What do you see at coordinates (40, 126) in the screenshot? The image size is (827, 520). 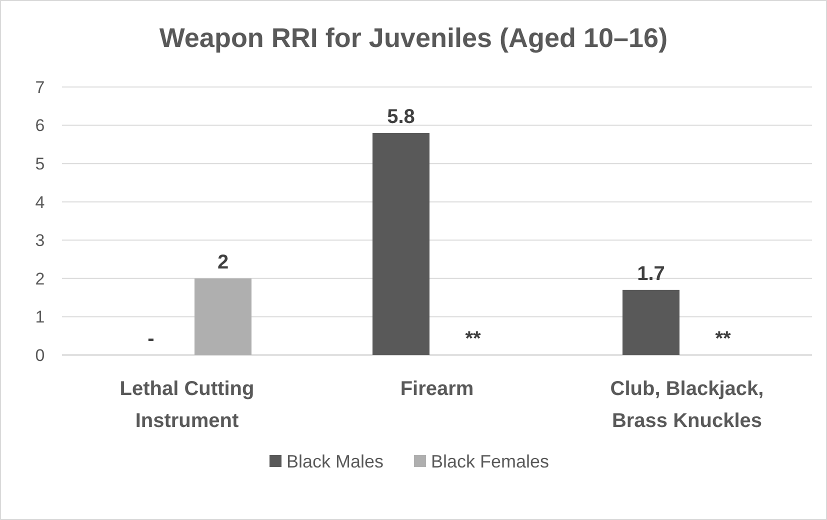 I see `y-tick-label: 6` at bounding box center [40, 126].